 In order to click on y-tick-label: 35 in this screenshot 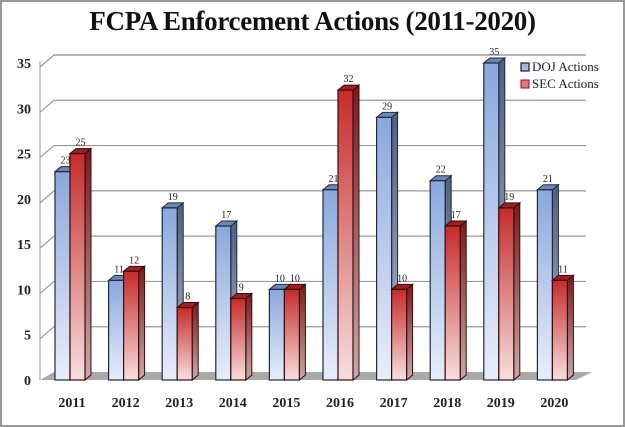, I will do `click(24, 64)`.